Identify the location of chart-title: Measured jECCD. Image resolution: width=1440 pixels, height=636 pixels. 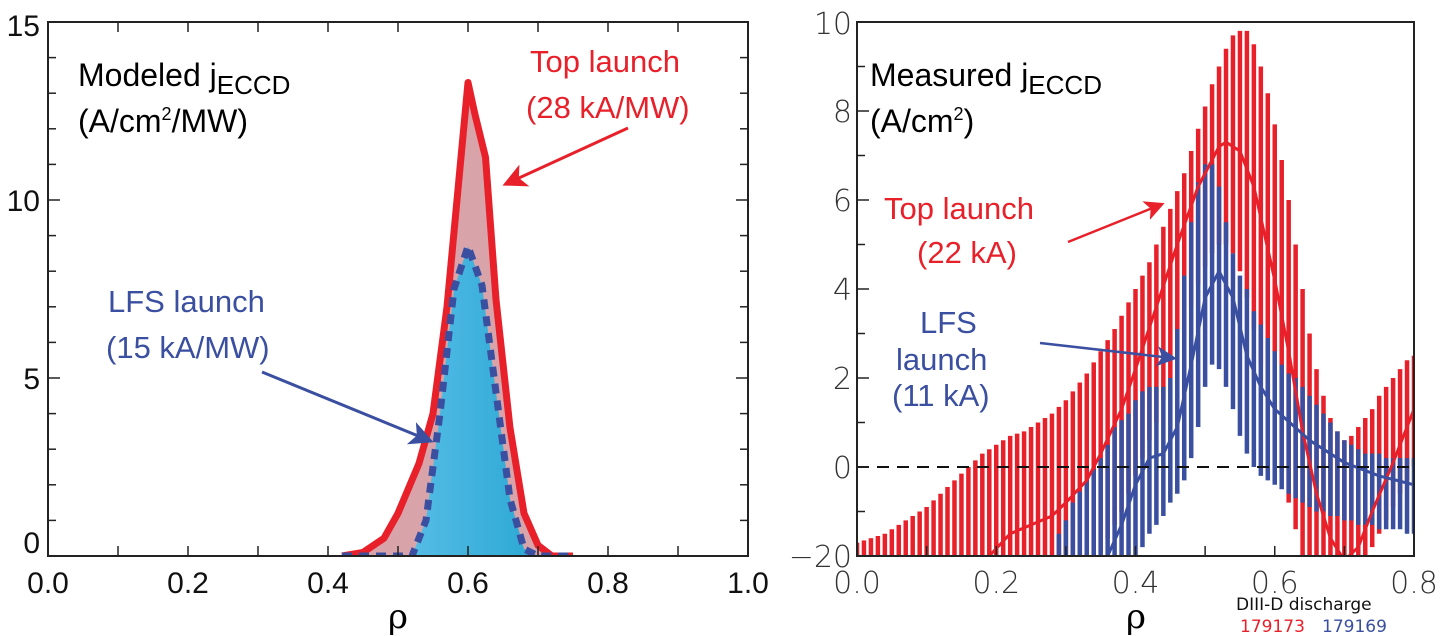
(986, 78).